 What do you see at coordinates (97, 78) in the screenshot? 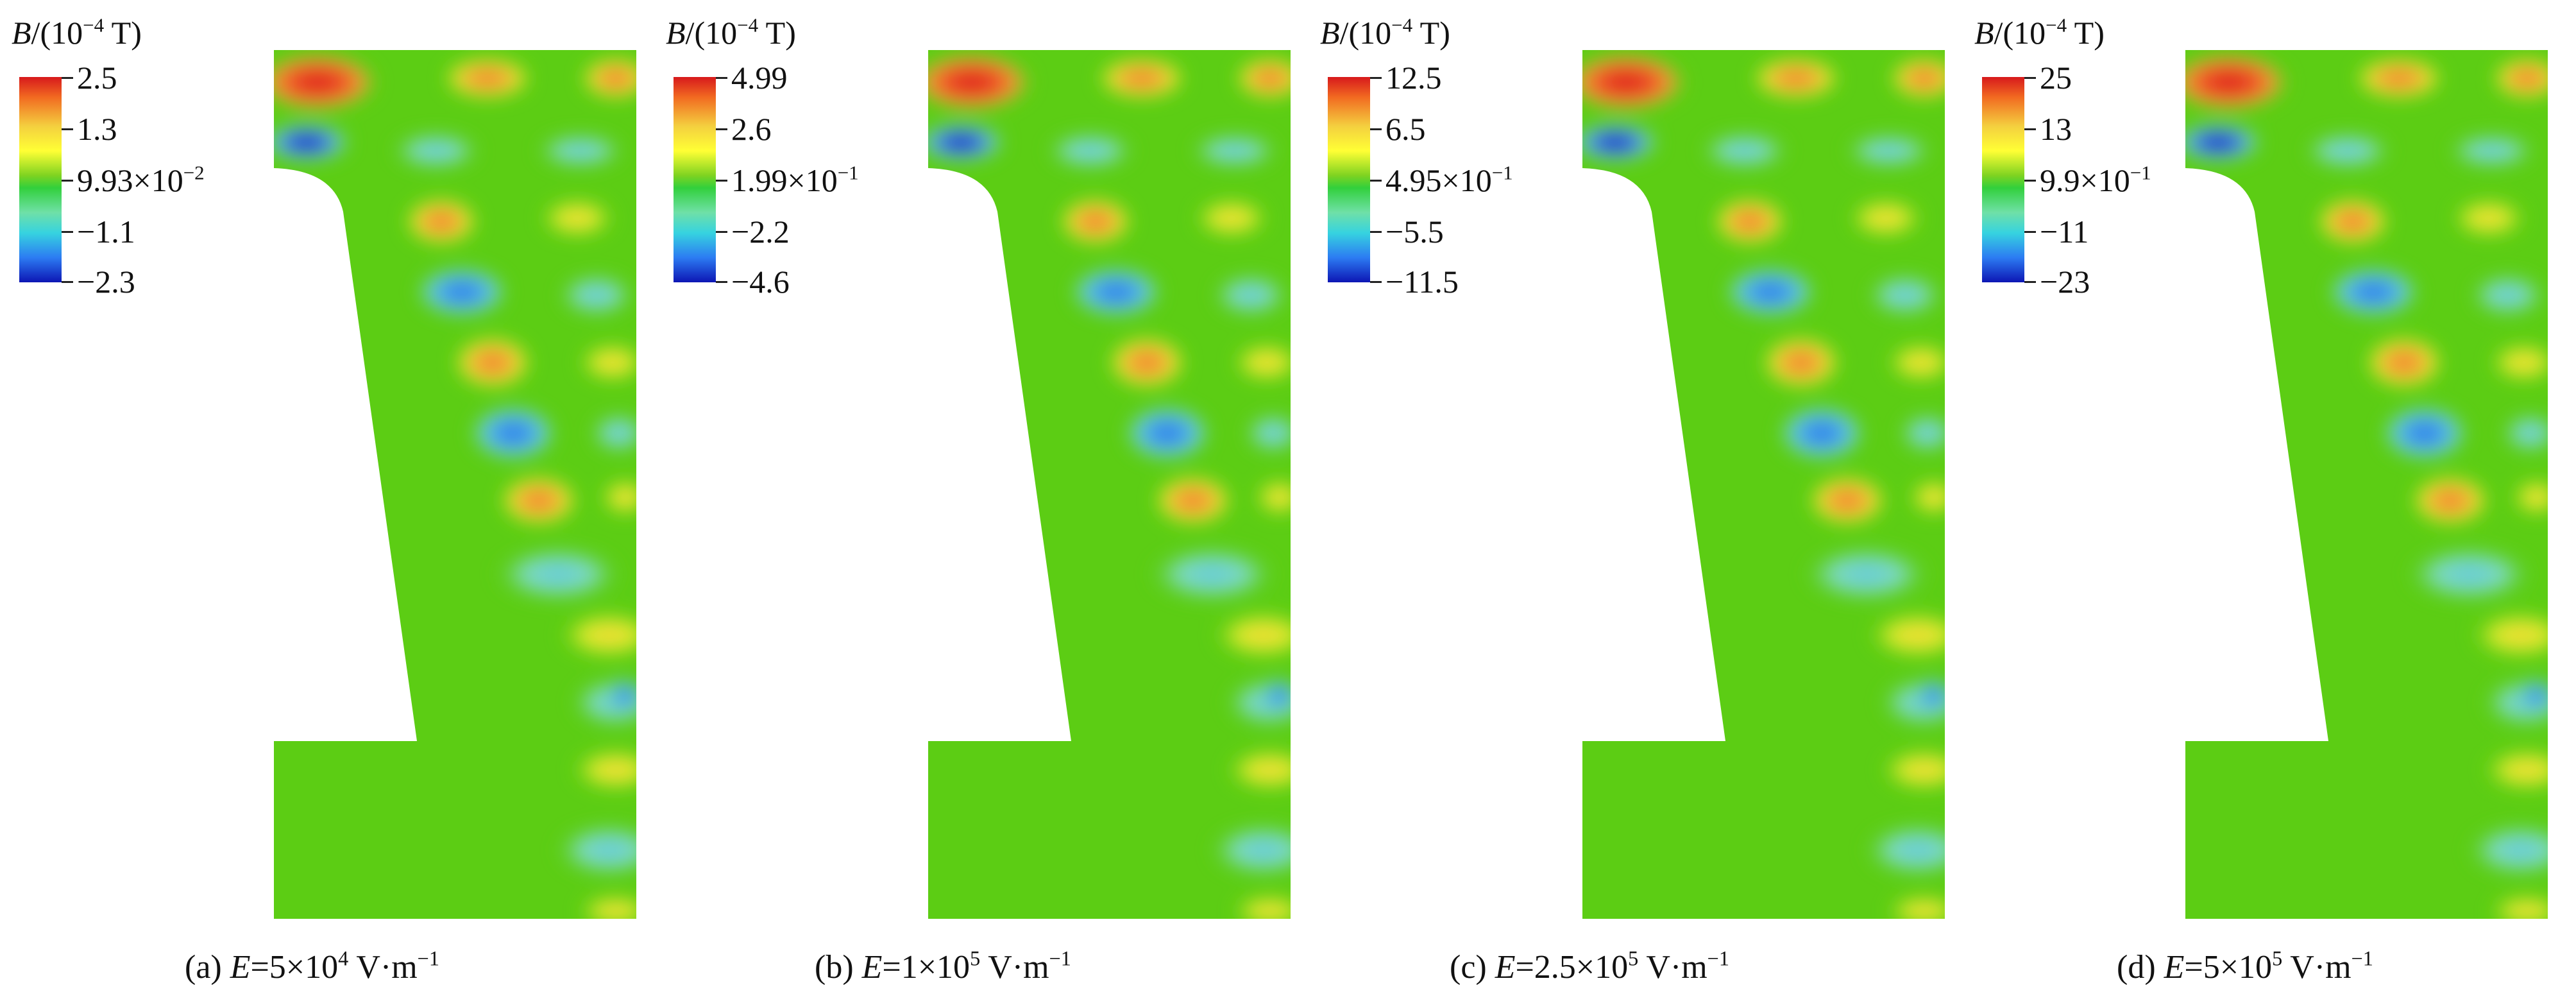
I see `colorbar-tick-label: 2.5` at bounding box center [97, 78].